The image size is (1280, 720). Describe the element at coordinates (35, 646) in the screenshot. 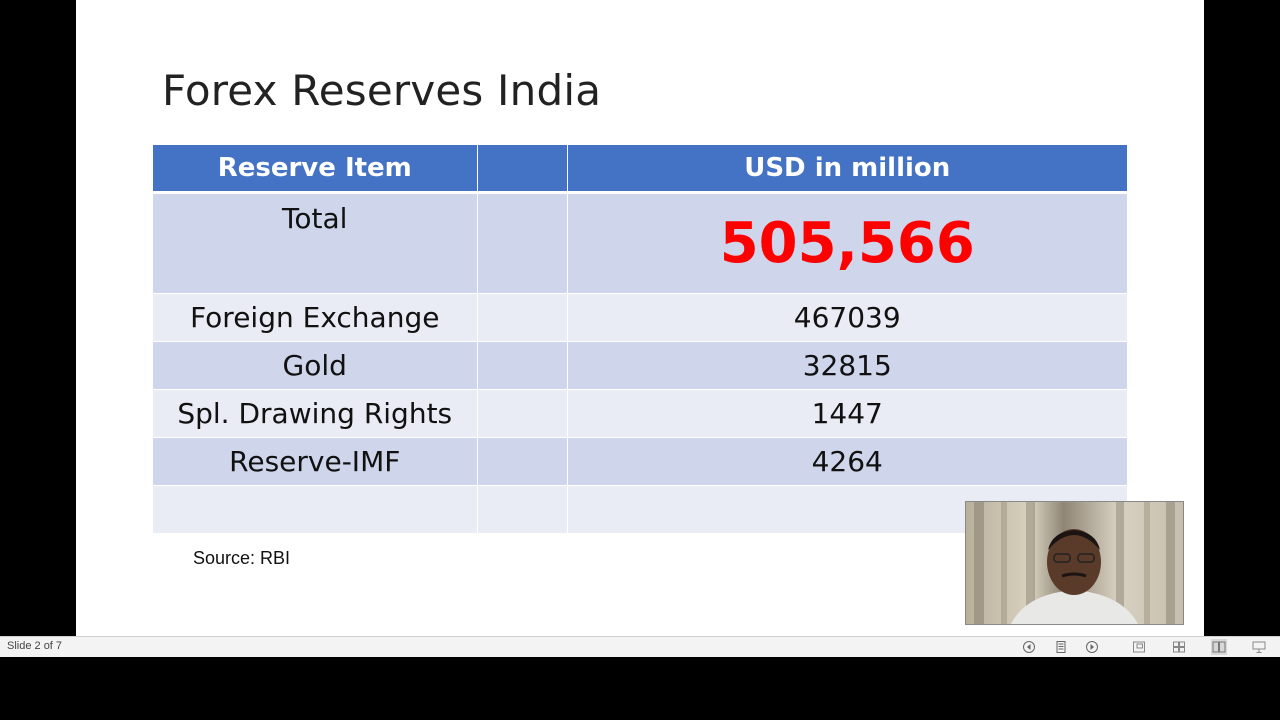

I see `slide-counter: Slide 2 of 7` at that location.